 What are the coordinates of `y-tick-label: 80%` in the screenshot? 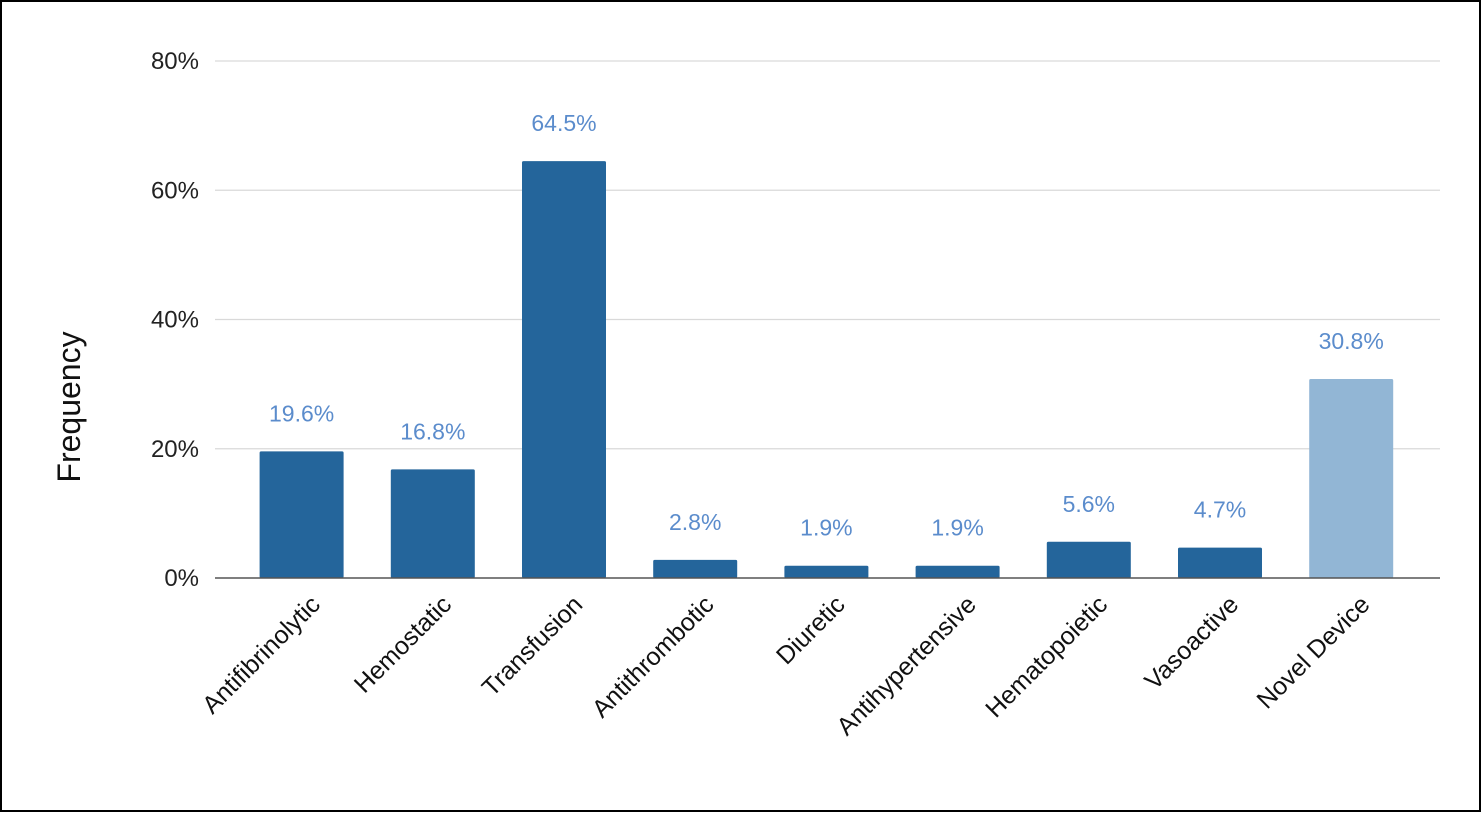 It's located at (175, 61).